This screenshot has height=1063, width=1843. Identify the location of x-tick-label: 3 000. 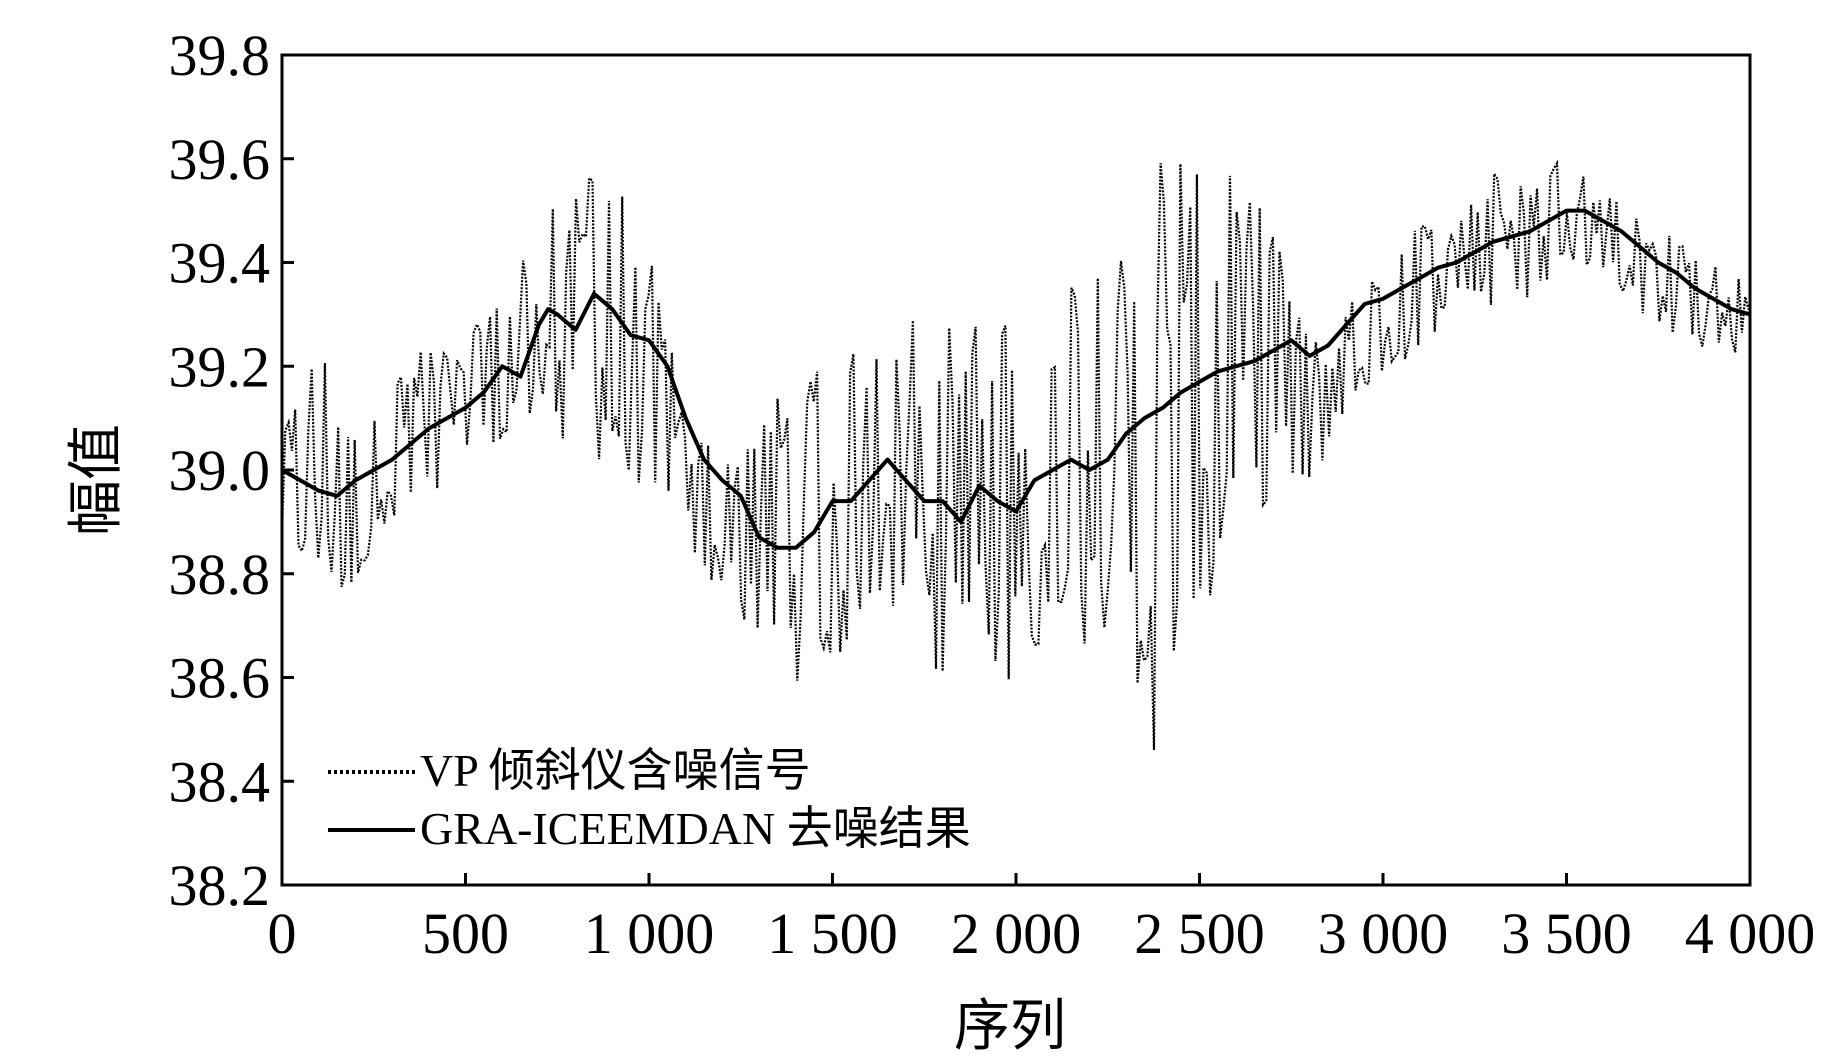
(1383, 933).